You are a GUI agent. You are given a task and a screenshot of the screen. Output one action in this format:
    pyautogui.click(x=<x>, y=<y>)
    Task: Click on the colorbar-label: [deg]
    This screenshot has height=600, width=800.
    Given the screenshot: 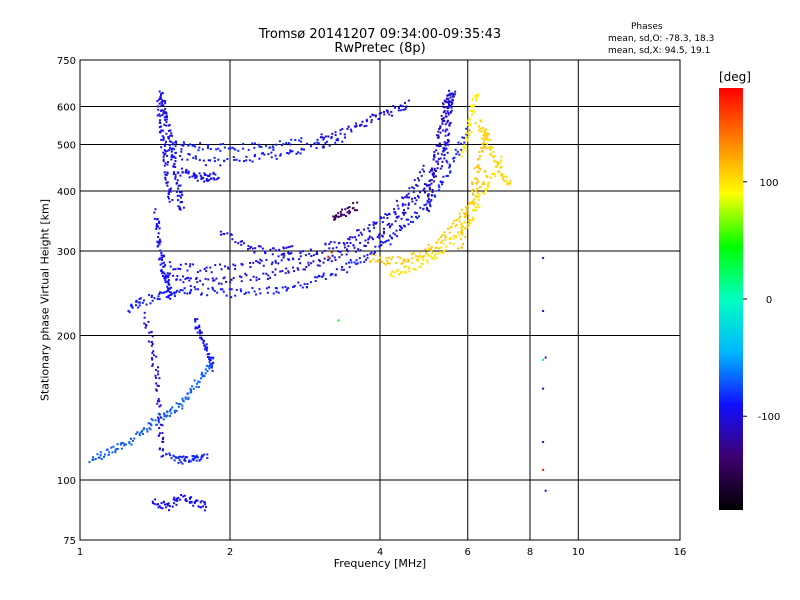 What is the action you would take?
    pyautogui.click(x=735, y=77)
    